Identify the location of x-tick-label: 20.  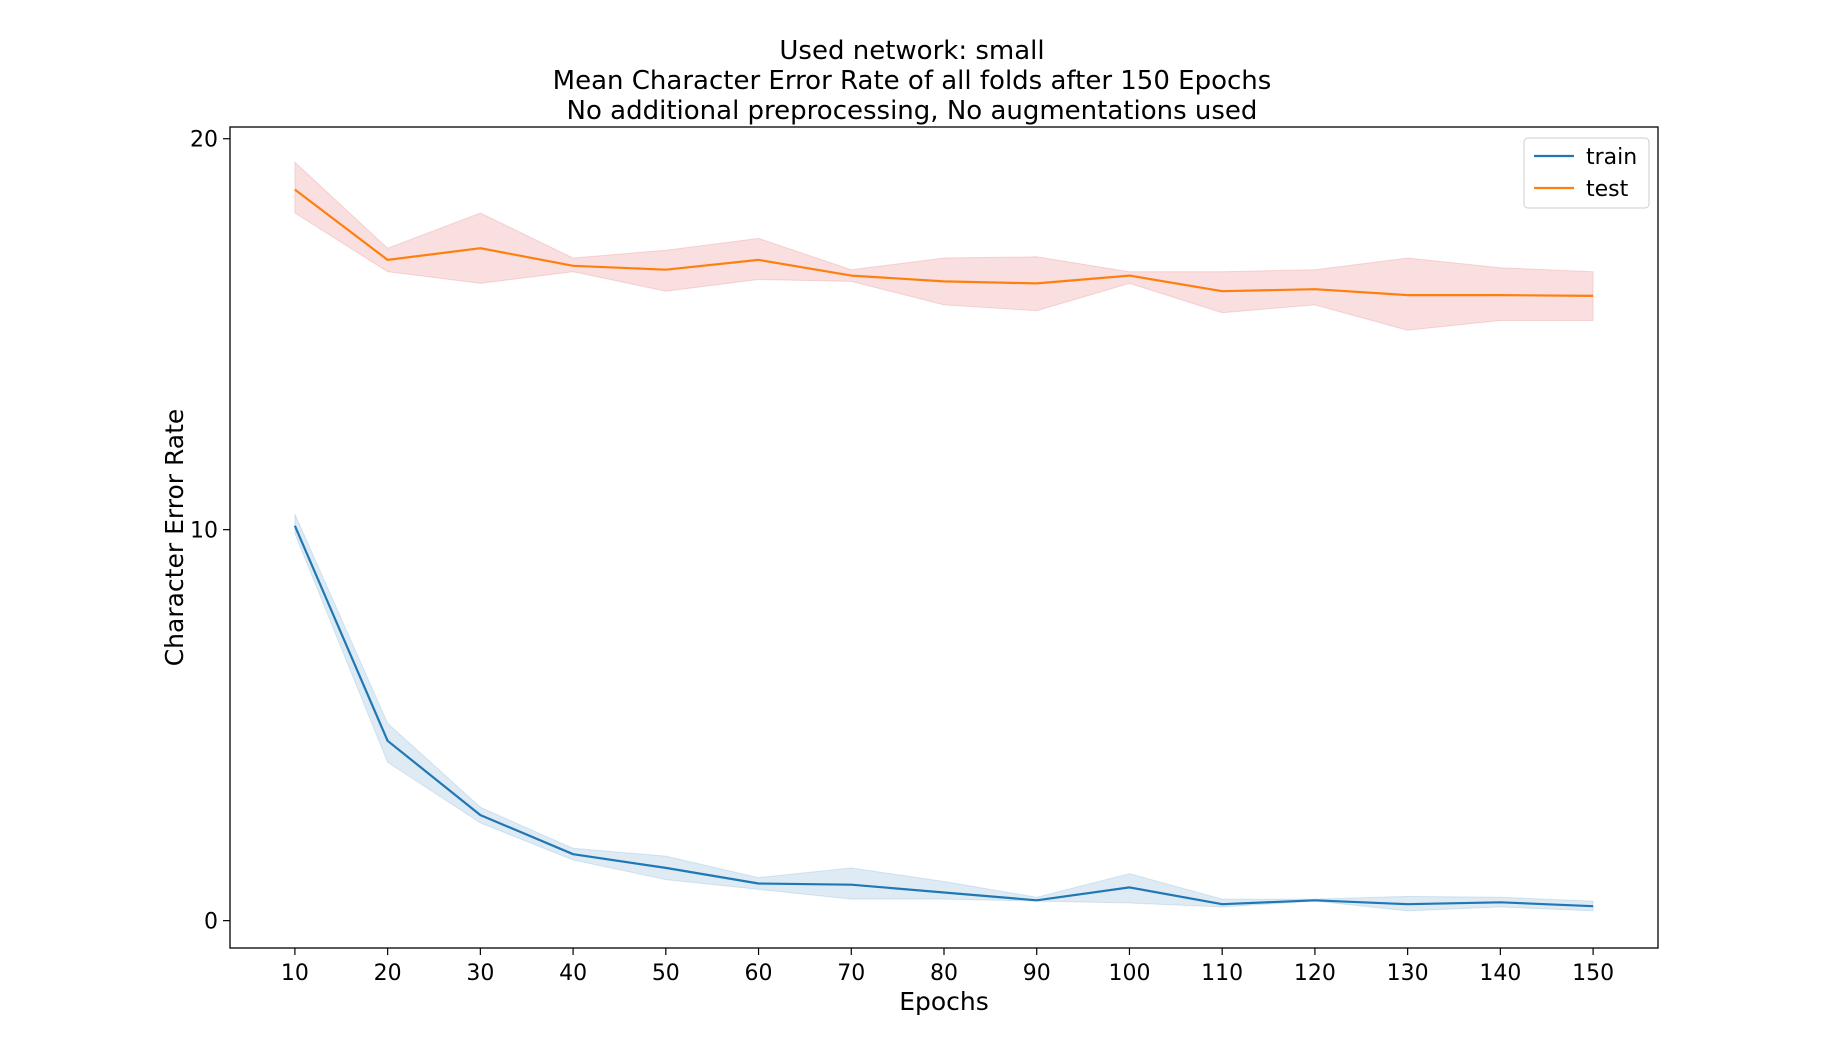
(388, 973).